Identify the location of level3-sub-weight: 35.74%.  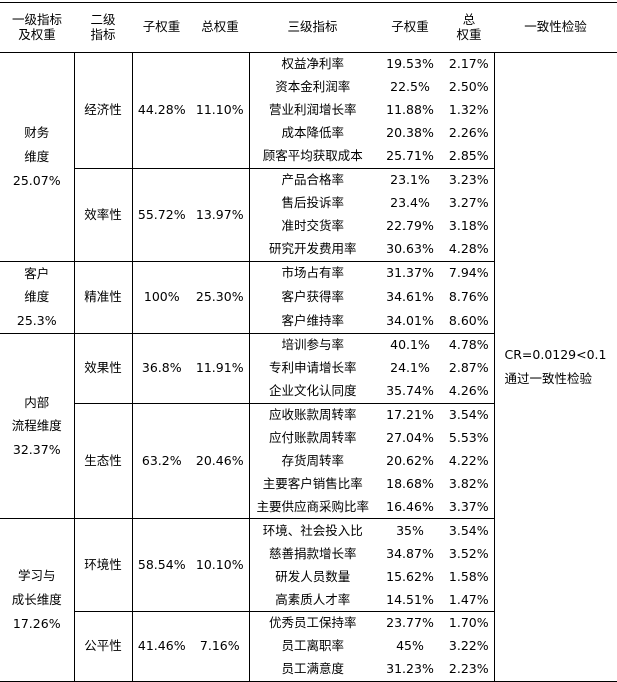
(410, 391).